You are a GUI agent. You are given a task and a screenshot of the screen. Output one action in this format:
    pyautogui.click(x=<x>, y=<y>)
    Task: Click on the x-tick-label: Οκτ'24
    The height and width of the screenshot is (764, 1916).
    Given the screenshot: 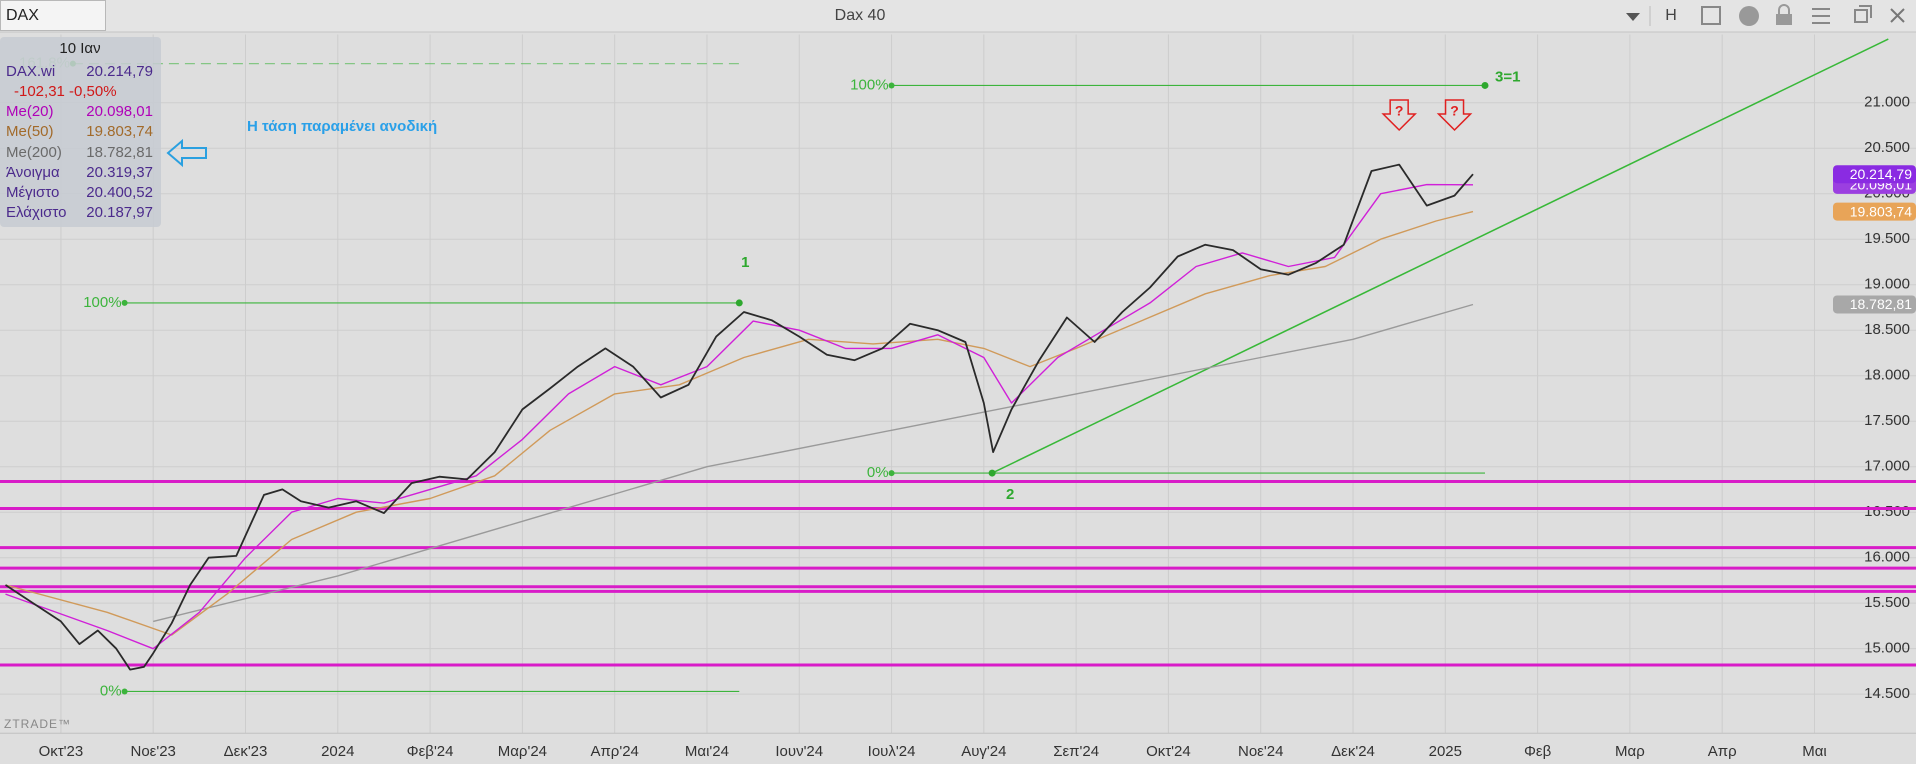 What is the action you would take?
    pyautogui.click(x=1168, y=751)
    